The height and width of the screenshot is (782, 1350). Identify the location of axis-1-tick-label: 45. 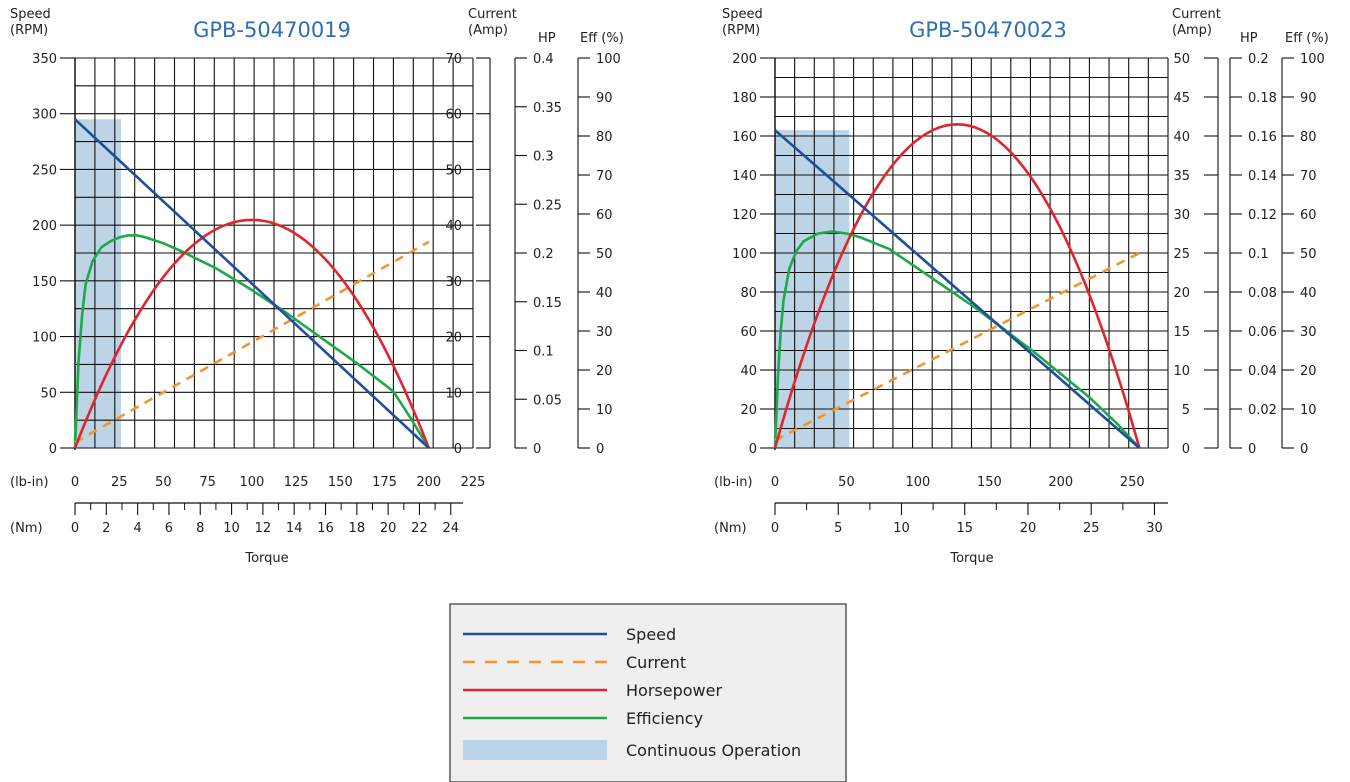
(1181, 98).